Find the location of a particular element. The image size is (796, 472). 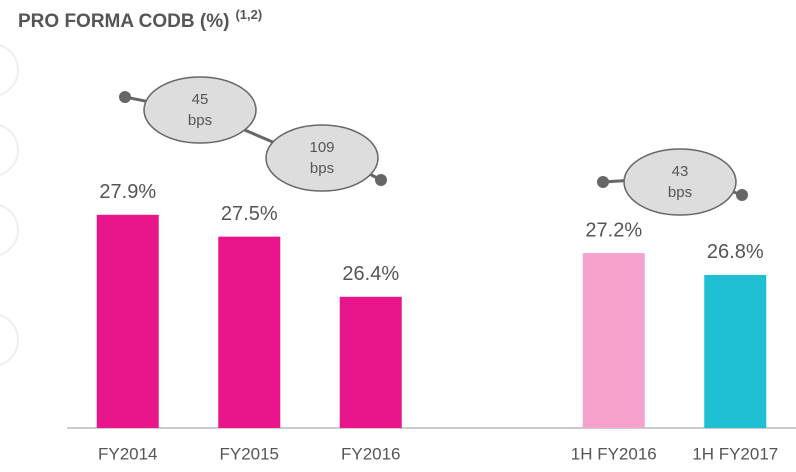

x-tick-label: FY2015 is located at coordinates (249, 453).